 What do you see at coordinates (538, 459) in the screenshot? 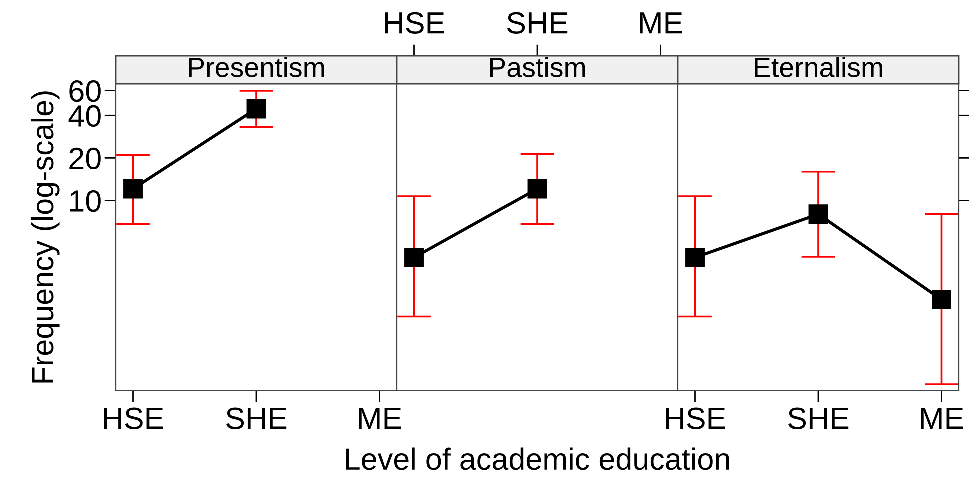
I see `x-axis-title: Level of academic education` at bounding box center [538, 459].